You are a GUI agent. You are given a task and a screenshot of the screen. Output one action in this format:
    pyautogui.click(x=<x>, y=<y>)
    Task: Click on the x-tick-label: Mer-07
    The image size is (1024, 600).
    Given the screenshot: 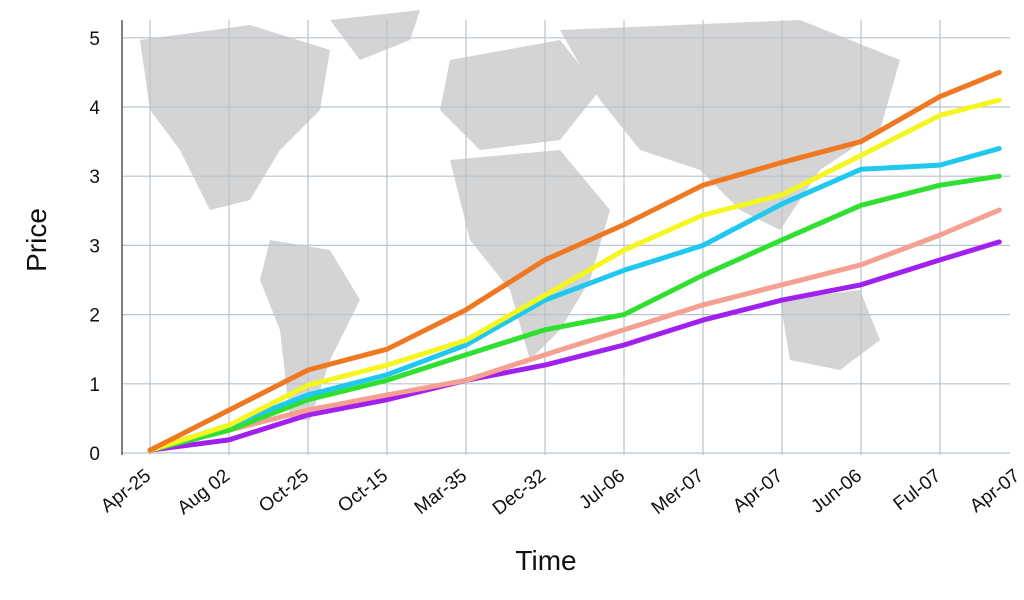 What is the action you would take?
    pyautogui.click(x=678, y=492)
    